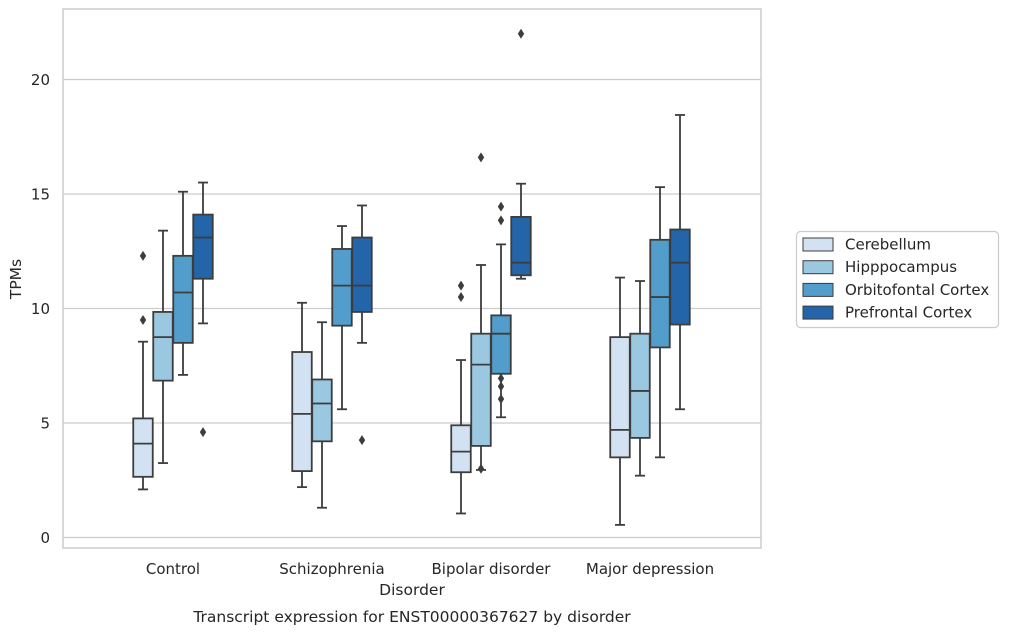 Image resolution: width=1009 pixels, height=634 pixels. What do you see at coordinates (40, 80) in the screenshot?
I see `y-tick-label: 20` at bounding box center [40, 80].